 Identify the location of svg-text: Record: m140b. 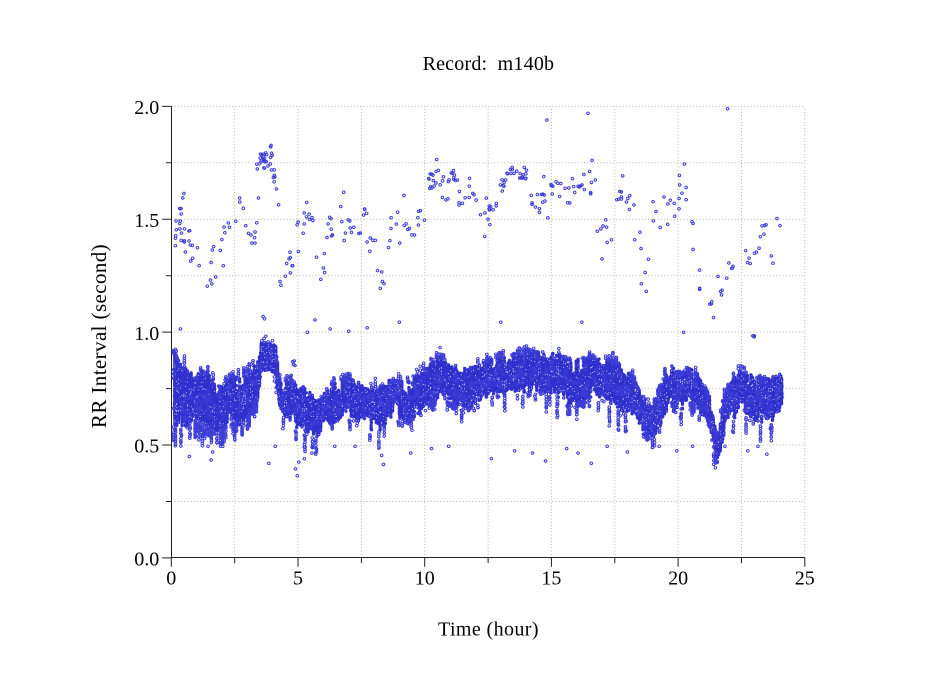
(489, 64).